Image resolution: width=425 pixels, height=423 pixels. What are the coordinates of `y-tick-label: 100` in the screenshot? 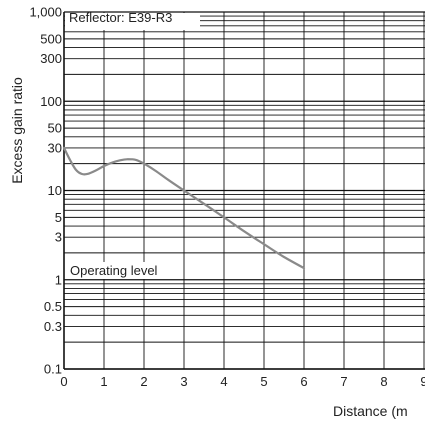 It's located at (51, 101).